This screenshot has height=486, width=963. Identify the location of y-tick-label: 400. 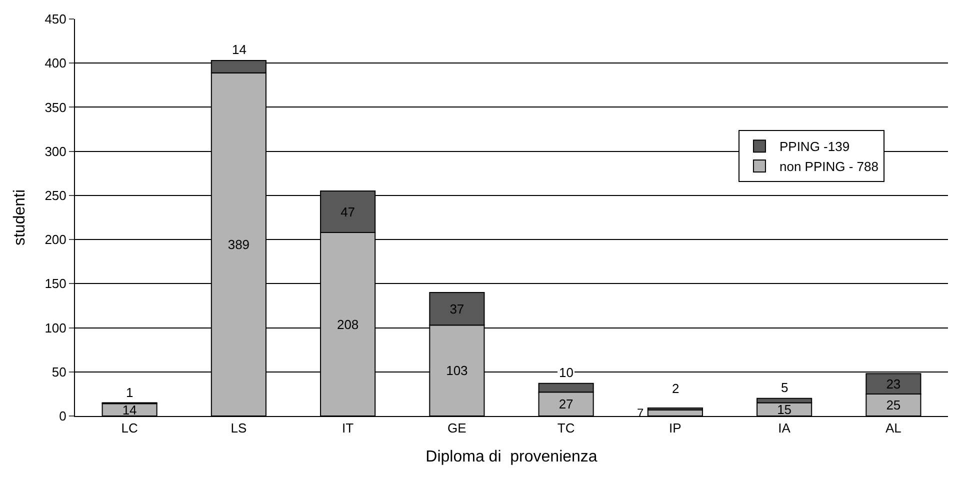
(55, 63).